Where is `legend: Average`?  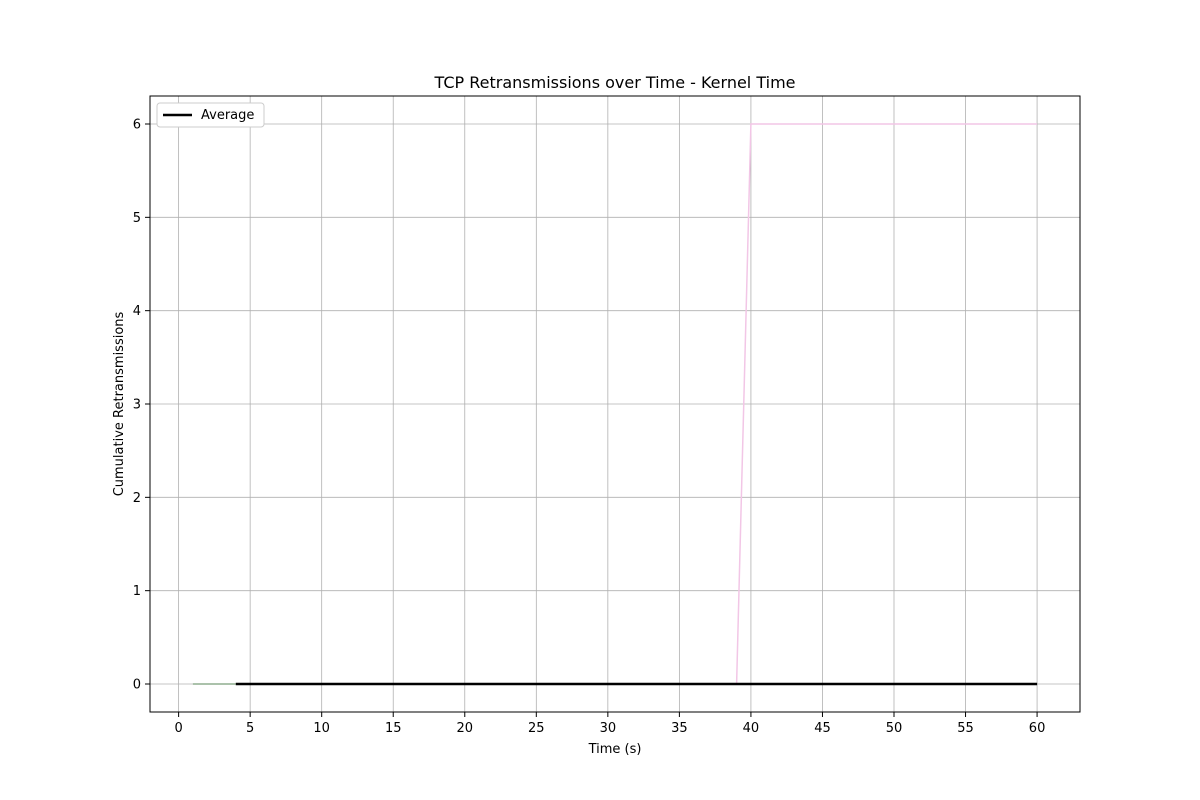 legend: Average is located at coordinates (210, 115).